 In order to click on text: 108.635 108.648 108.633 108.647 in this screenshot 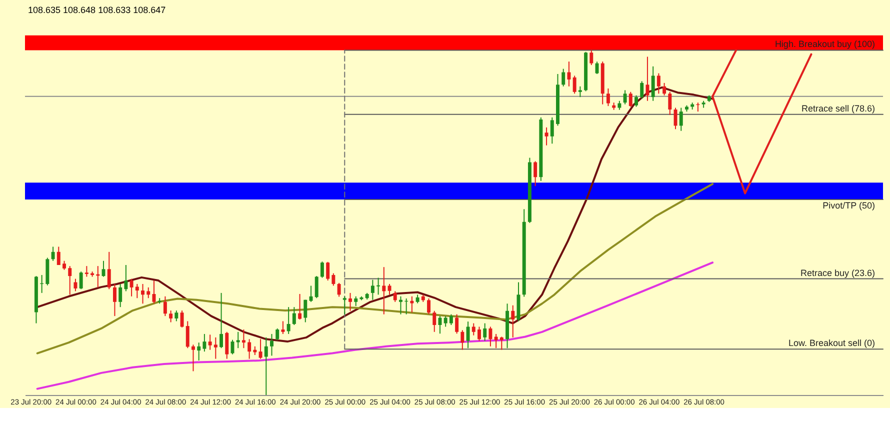, I will do `click(97, 10)`.